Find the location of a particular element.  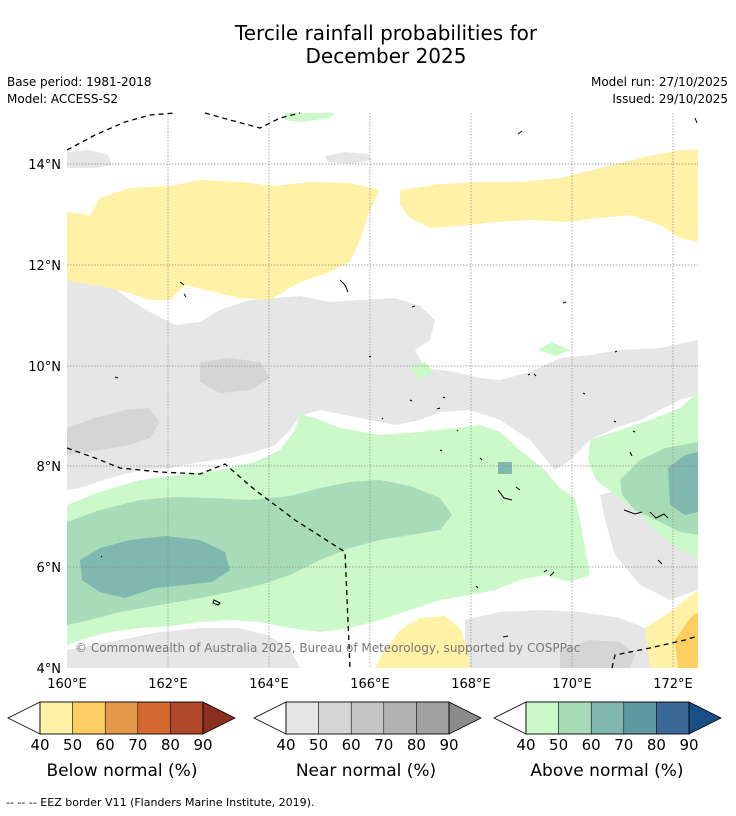

above-tick-70: 70 is located at coordinates (623, 745).